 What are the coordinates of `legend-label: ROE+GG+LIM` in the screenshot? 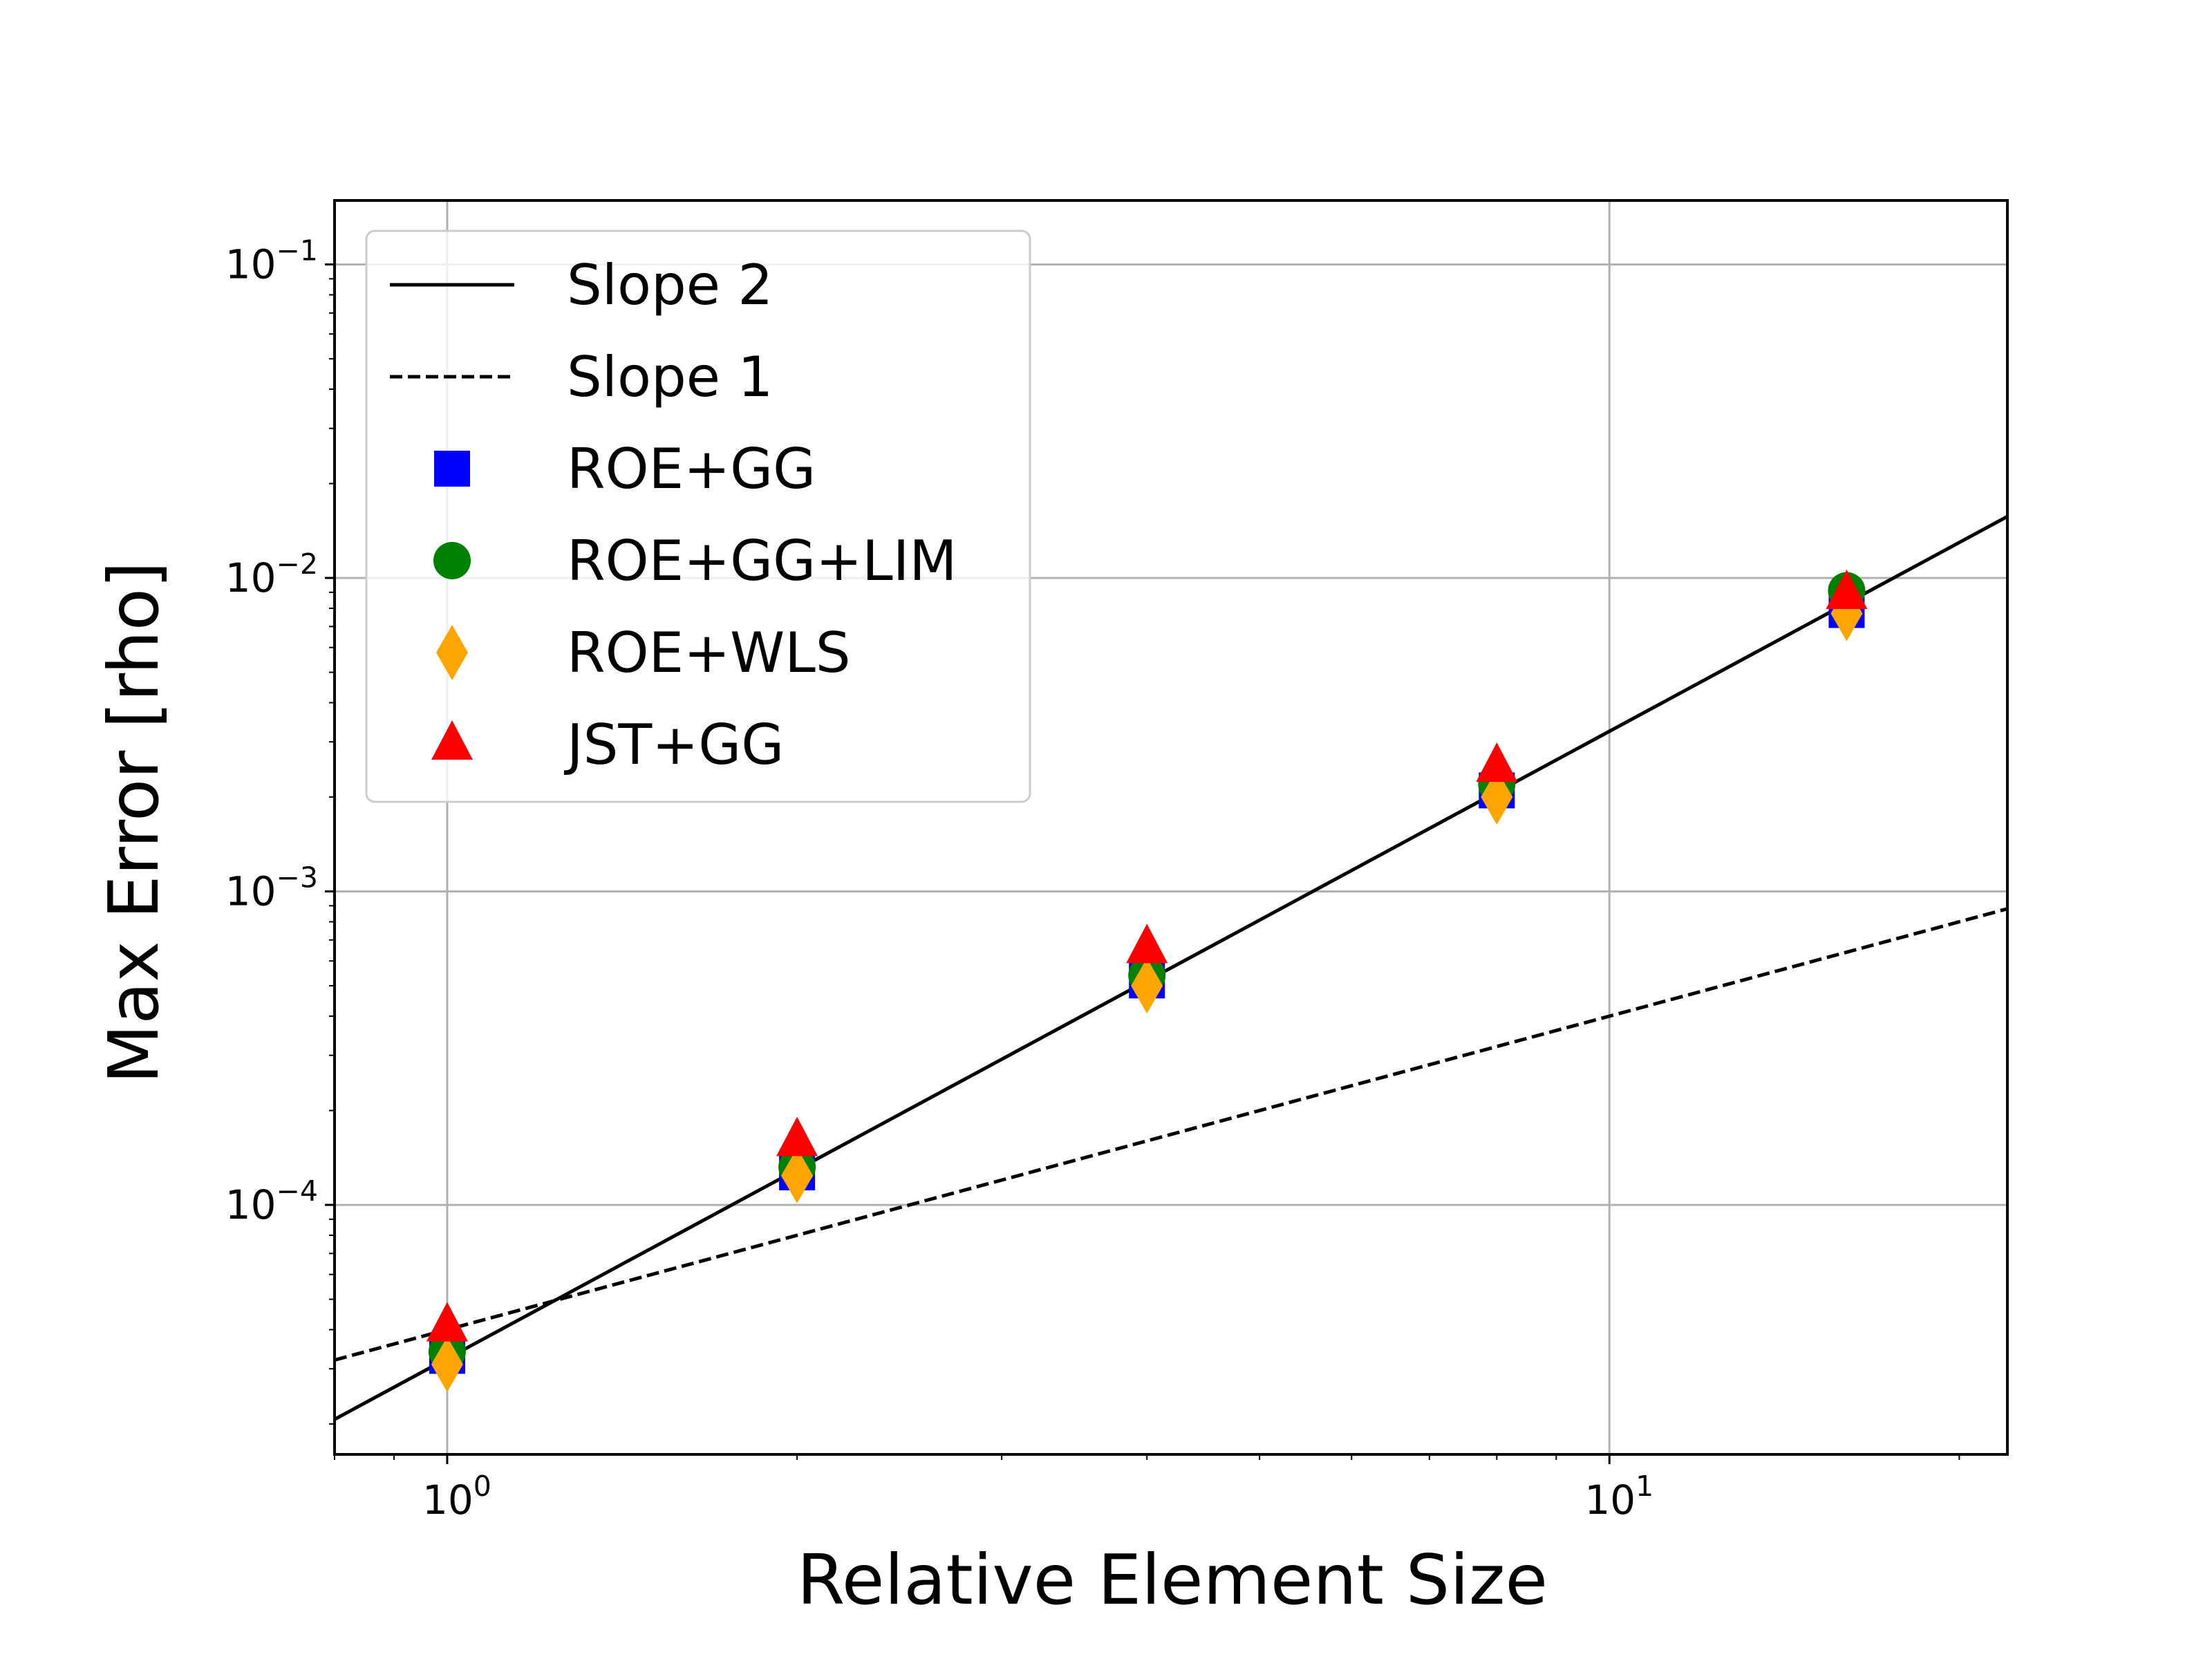 It's located at (762, 561).